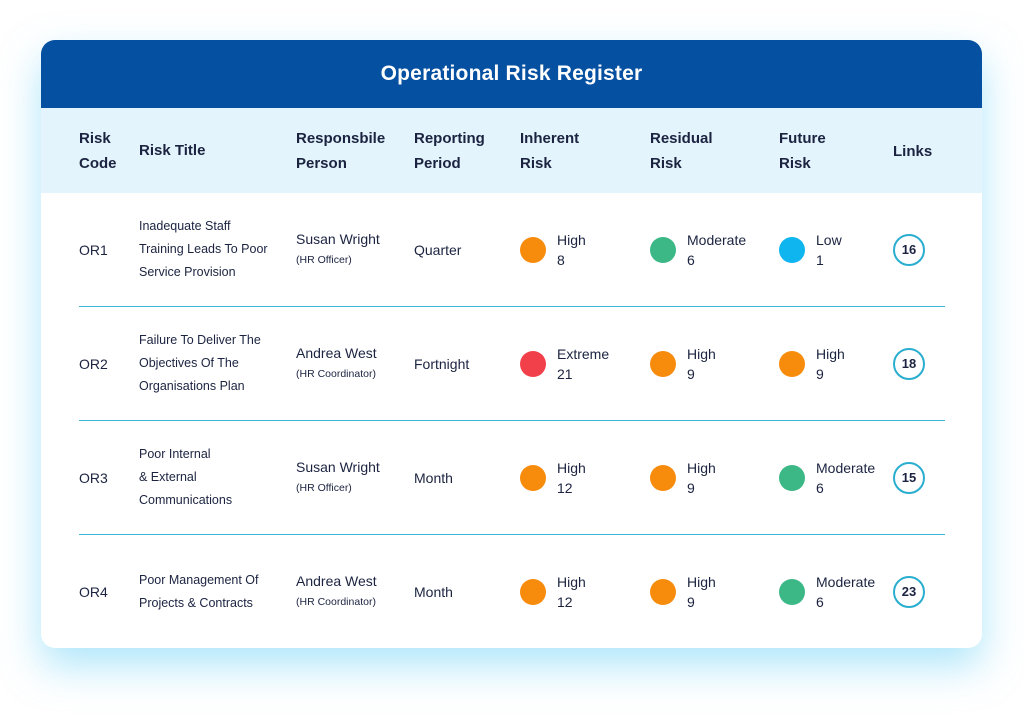 This screenshot has height=718, width=1024. What do you see at coordinates (98, 151) in the screenshot?
I see `column-header-risk-code: Risk Code` at bounding box center [98, 151].